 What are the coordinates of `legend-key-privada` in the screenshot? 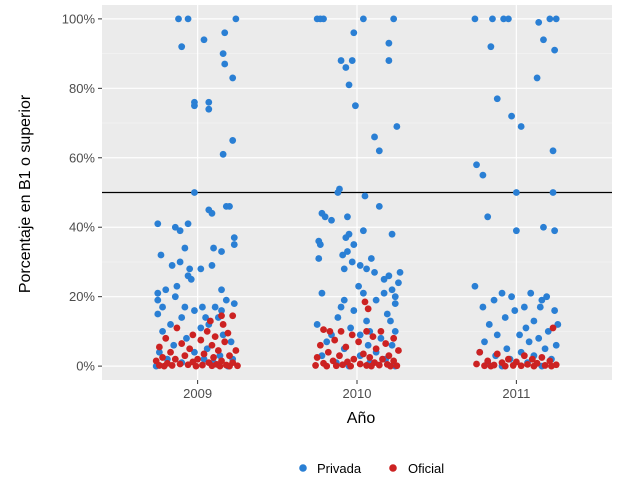 It's located at (303, 468).